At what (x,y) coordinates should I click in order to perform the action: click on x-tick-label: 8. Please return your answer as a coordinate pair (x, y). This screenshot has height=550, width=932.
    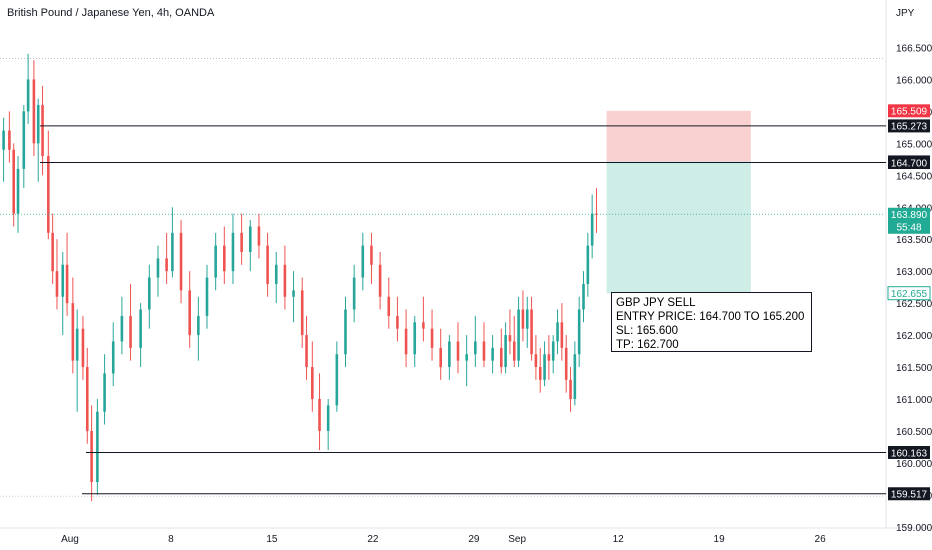
    Looking at the image, I should click on (171, 539).